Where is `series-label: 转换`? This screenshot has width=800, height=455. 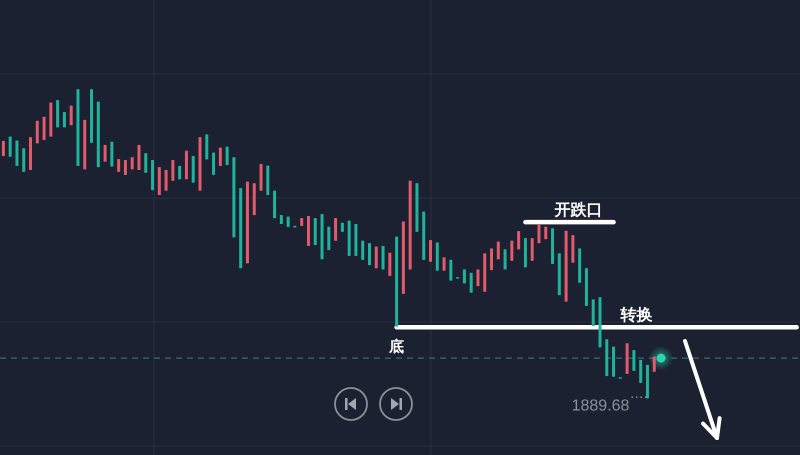
series-label: 转换 is located at coordinates (636, 315).